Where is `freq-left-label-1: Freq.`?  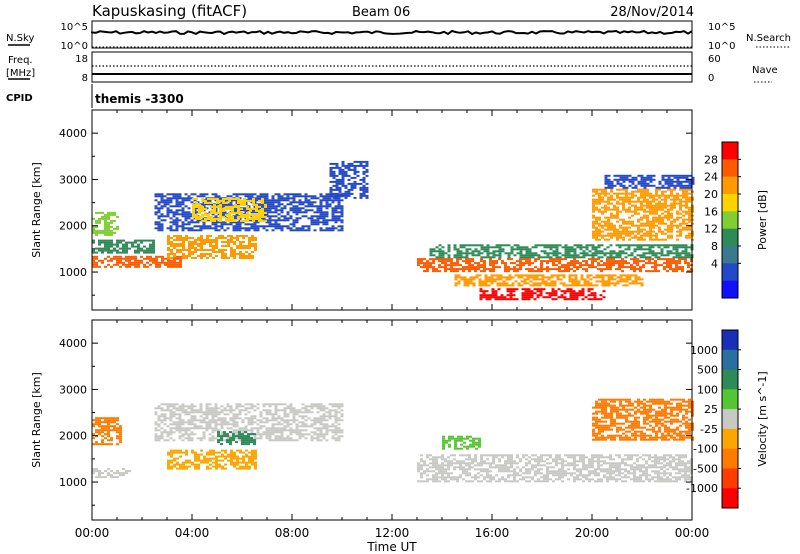 freq-left-label-1: Freq. is located at coordinates (20, 60).